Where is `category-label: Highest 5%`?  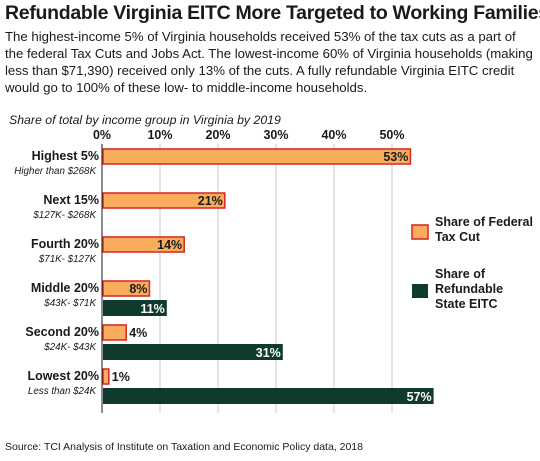
category-label: Highest 5% is located at coordinates (65, 156).